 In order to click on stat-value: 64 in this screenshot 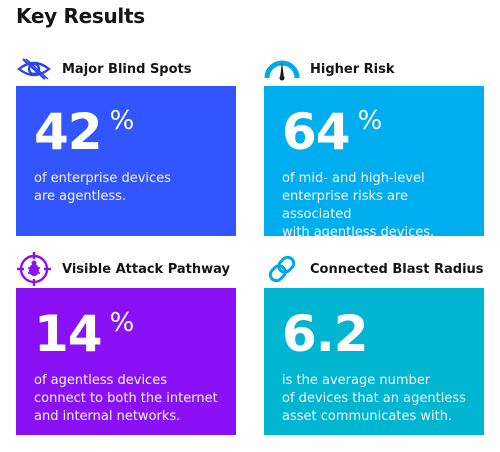, I will do `click(316, 132)`.